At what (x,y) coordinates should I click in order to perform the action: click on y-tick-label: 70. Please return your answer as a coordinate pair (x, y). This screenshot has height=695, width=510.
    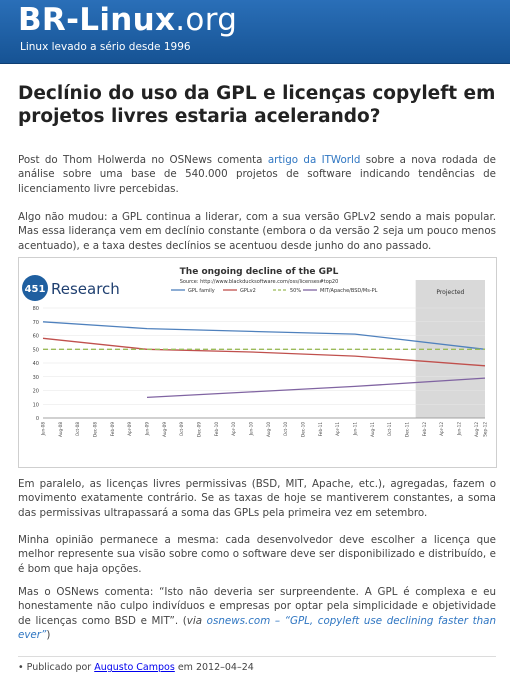
    Looking at the image, I should click on (36, 323).